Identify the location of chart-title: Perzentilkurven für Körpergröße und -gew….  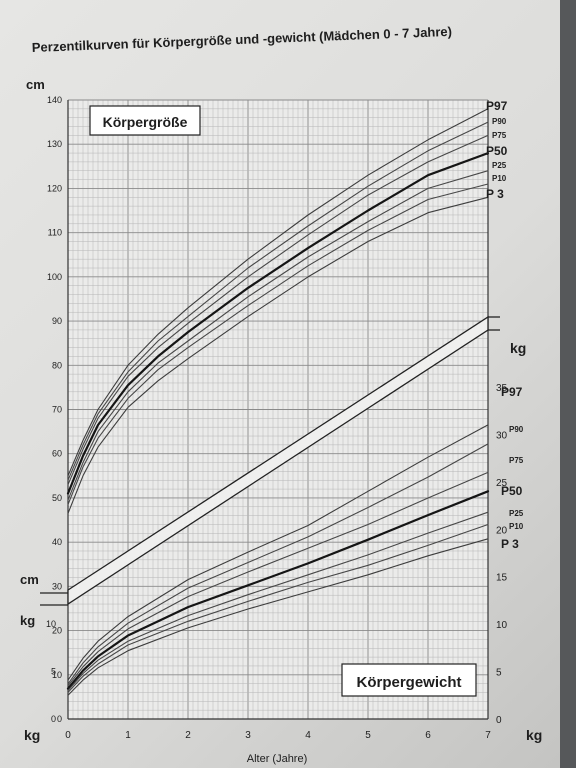
(242, 39).